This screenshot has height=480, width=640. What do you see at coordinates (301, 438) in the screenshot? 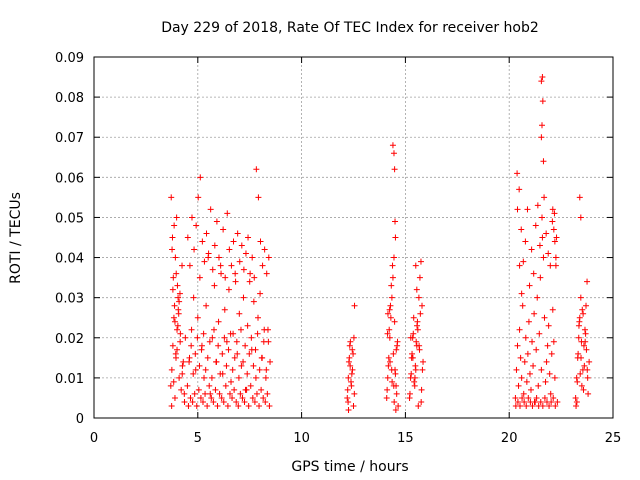
I see `x-tick-label: 10` at bounding box center [301, 438].